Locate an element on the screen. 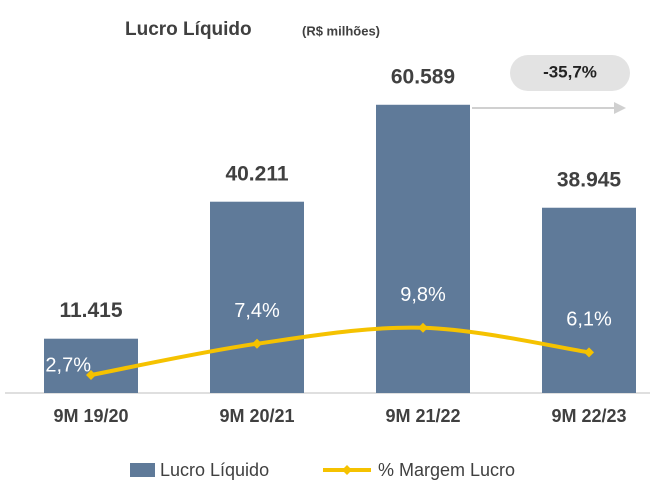  x-tick-label: 9M 22/23 is located at coordinates (588, 416).